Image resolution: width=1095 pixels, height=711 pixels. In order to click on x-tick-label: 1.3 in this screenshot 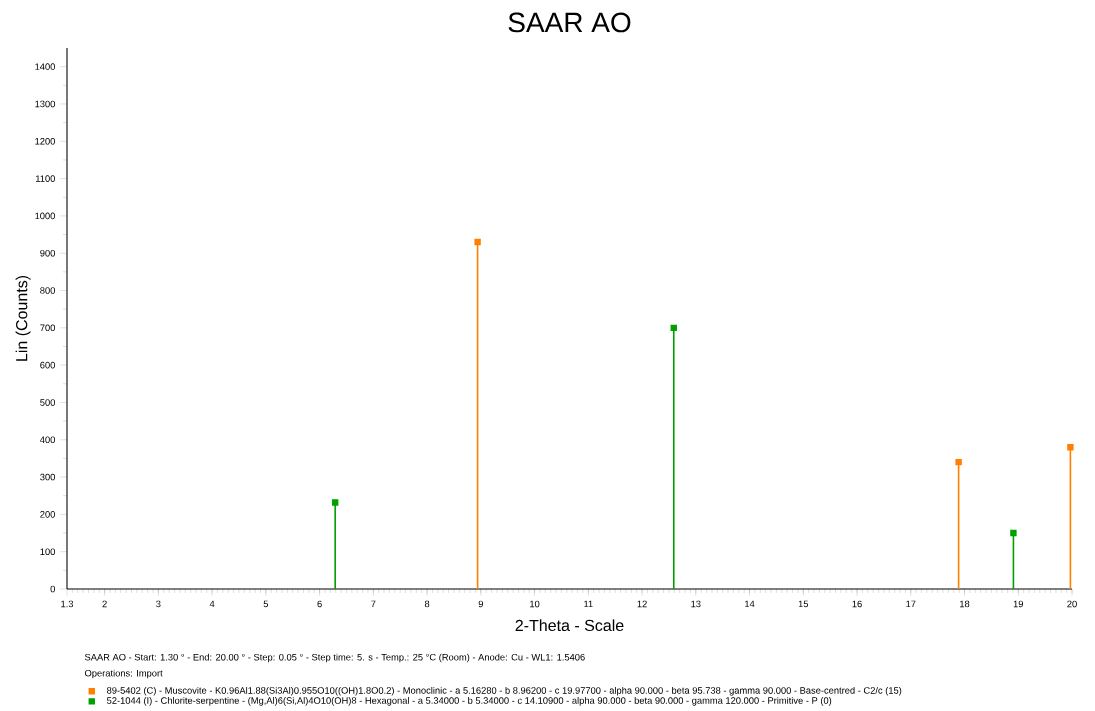, I will do `click(67, 604)`.